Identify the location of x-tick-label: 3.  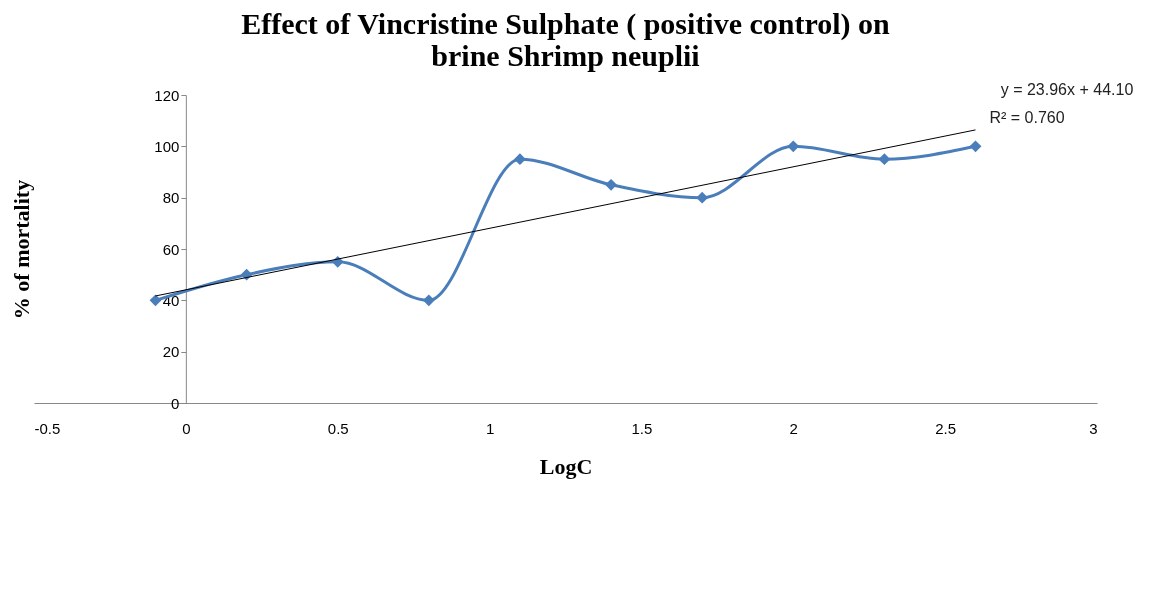
(1093, 428).